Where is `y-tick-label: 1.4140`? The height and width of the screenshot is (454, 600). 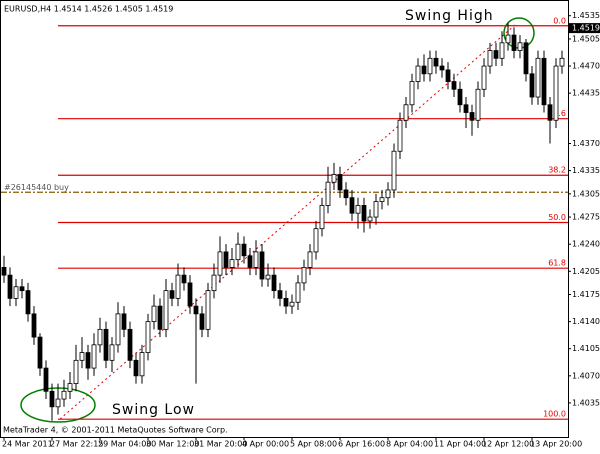 y-tick-label: 1.4140 is located at coordinates (586, 321).